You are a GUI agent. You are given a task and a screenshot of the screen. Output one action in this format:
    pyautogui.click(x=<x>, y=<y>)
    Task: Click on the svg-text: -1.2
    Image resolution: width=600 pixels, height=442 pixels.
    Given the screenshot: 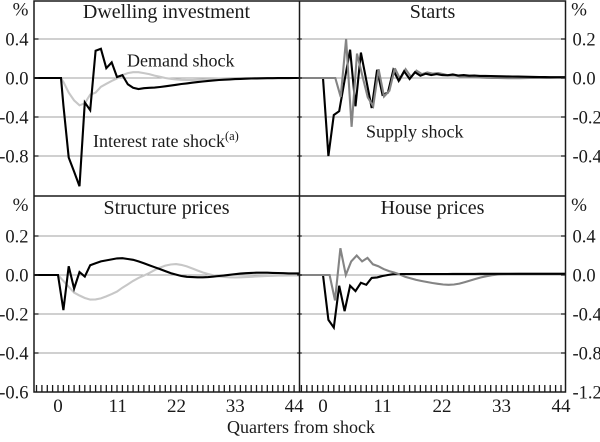 What is the action you would take?
    pyautogui.click(x=586, y=394)
    